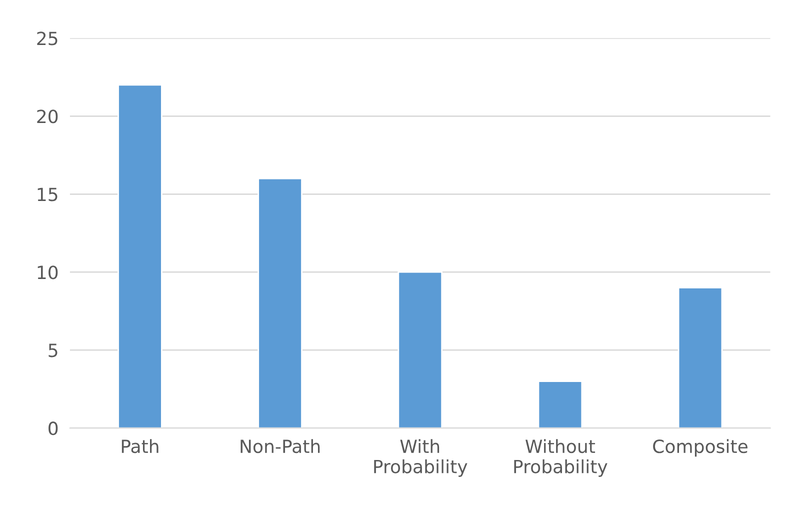  Describe the element at coordinates (48, 195) in the screenshot. I see `y-tick-label: 15` at that location.